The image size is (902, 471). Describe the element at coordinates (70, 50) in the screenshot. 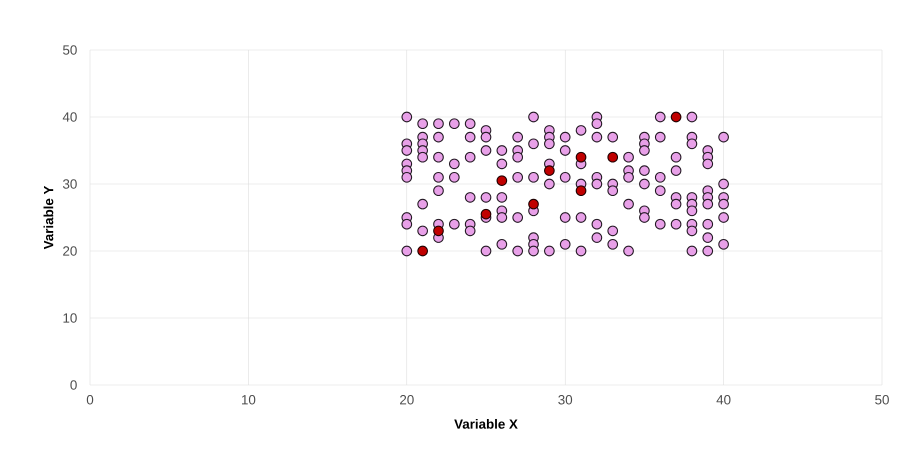

I see `y-tick-label: 50` at that location.